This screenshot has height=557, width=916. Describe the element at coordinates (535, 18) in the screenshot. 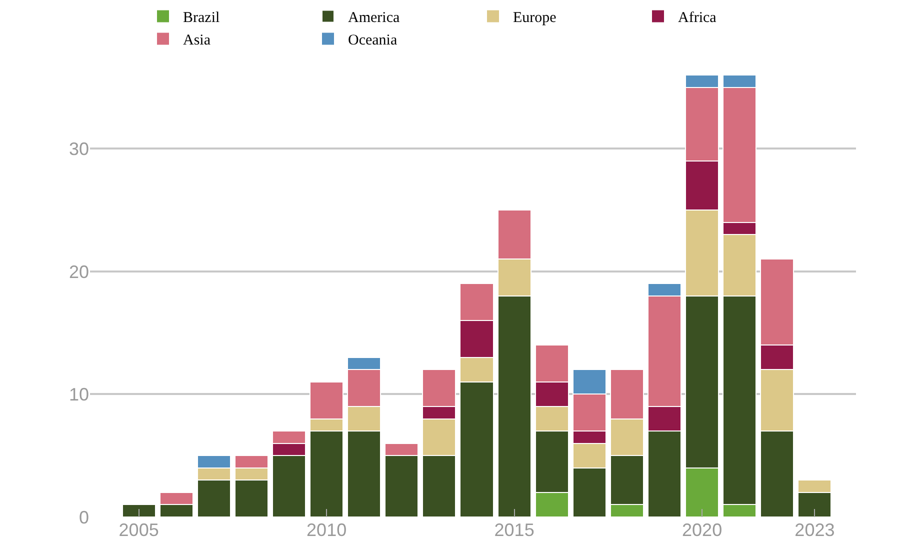

I see `legend-label: Europe` at that location.